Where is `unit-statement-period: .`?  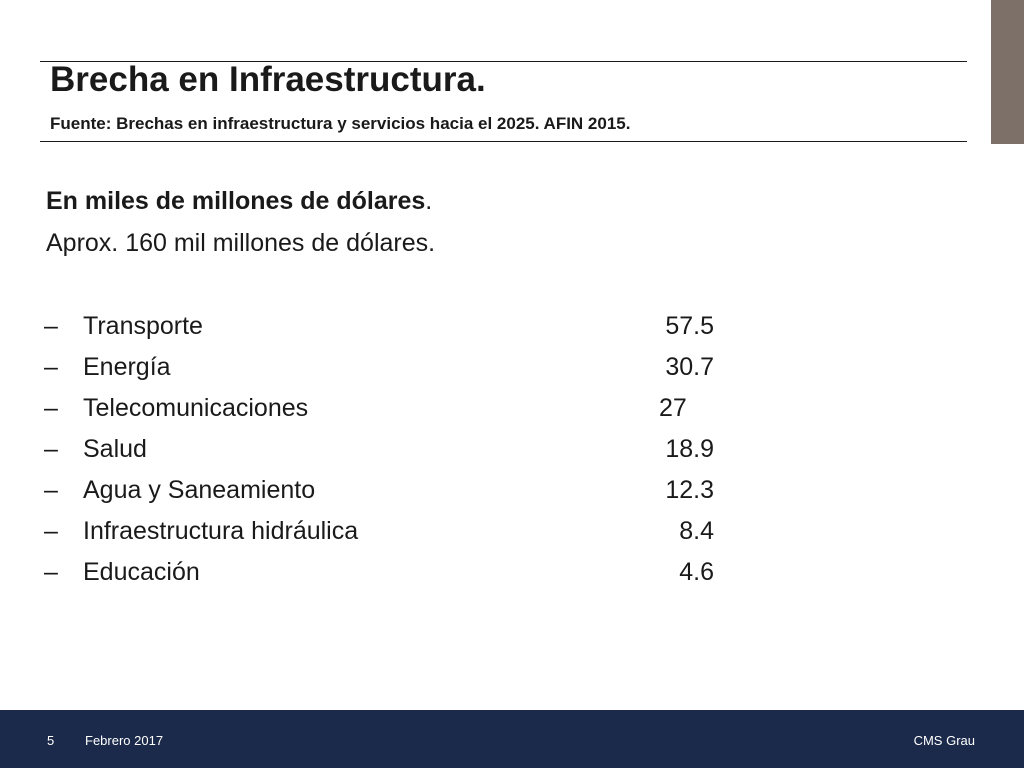
unit-statement-period: . is located at coordinates (429, 201).